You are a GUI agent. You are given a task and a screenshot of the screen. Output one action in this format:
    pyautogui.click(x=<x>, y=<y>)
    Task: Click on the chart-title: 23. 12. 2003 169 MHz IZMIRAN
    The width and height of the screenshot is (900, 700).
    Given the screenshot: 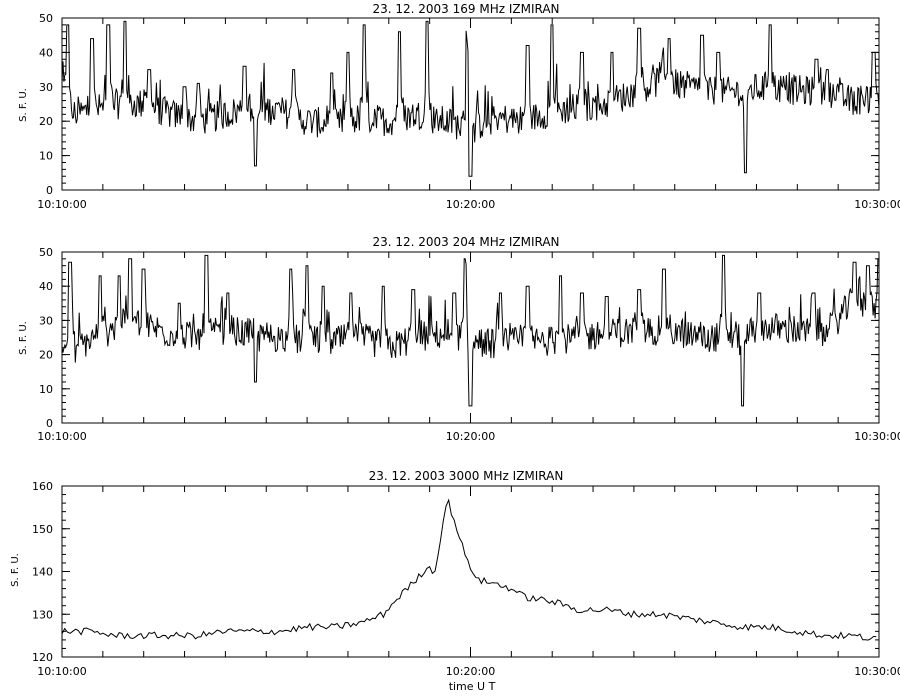 What is the action you would take?
    pyautogui.click(x=465, y=9)
    